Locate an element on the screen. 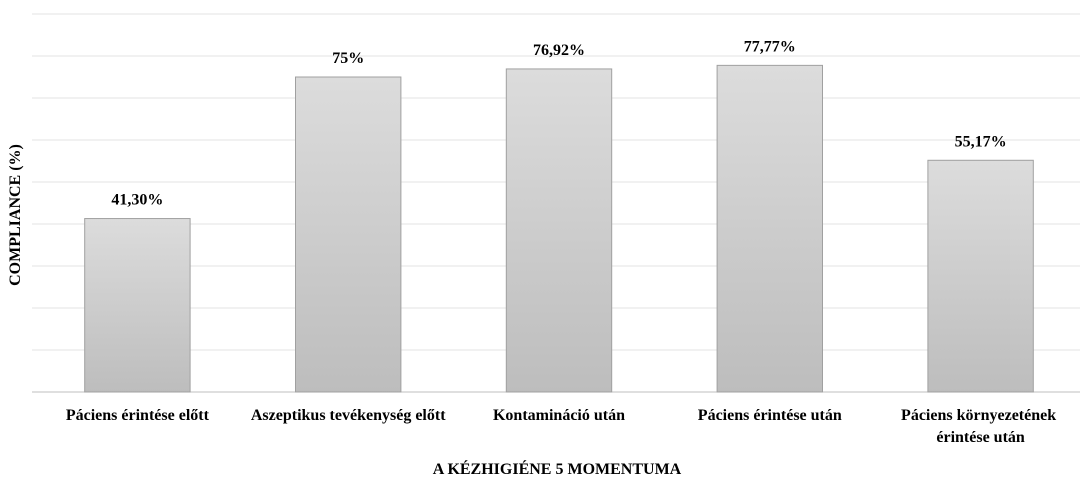 This screenshot has width=1084, height=484. data-label: 77,77% is located at coordinates (770, 46).